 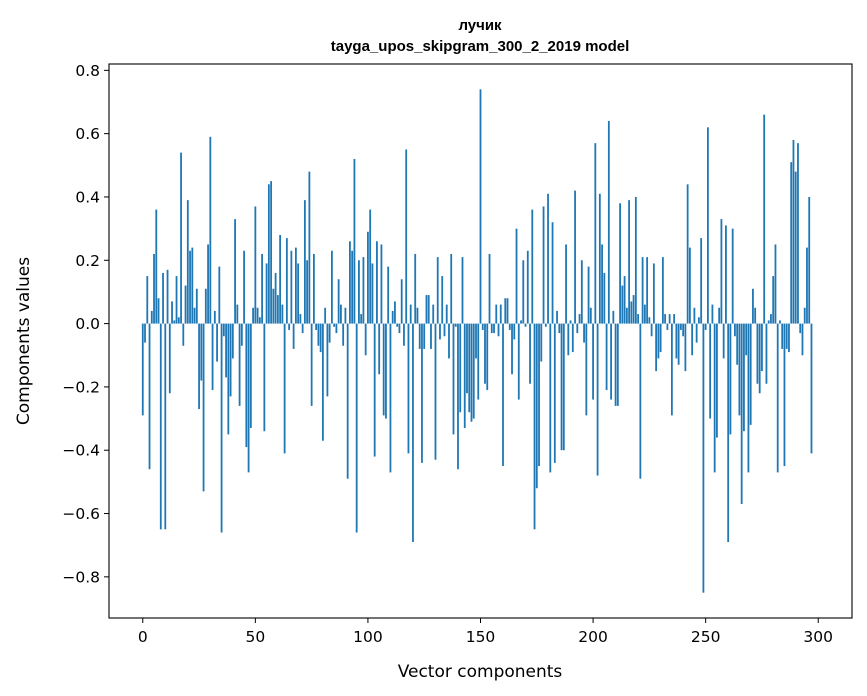 What do you see at coordinates (81, 514) in the screenshot?
I see `y-tick-label: −0.6` at bounding box center [81, 514].